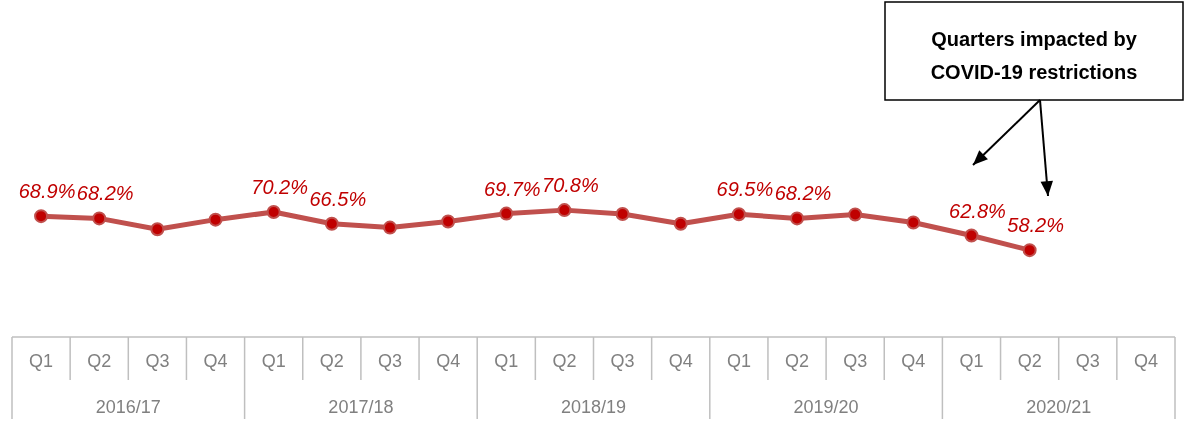 This screenshot has width=1185, height=421. Describe the element at coordinates (977, 210) in the screenshot. I see `data-label: 62.8%` at that location.